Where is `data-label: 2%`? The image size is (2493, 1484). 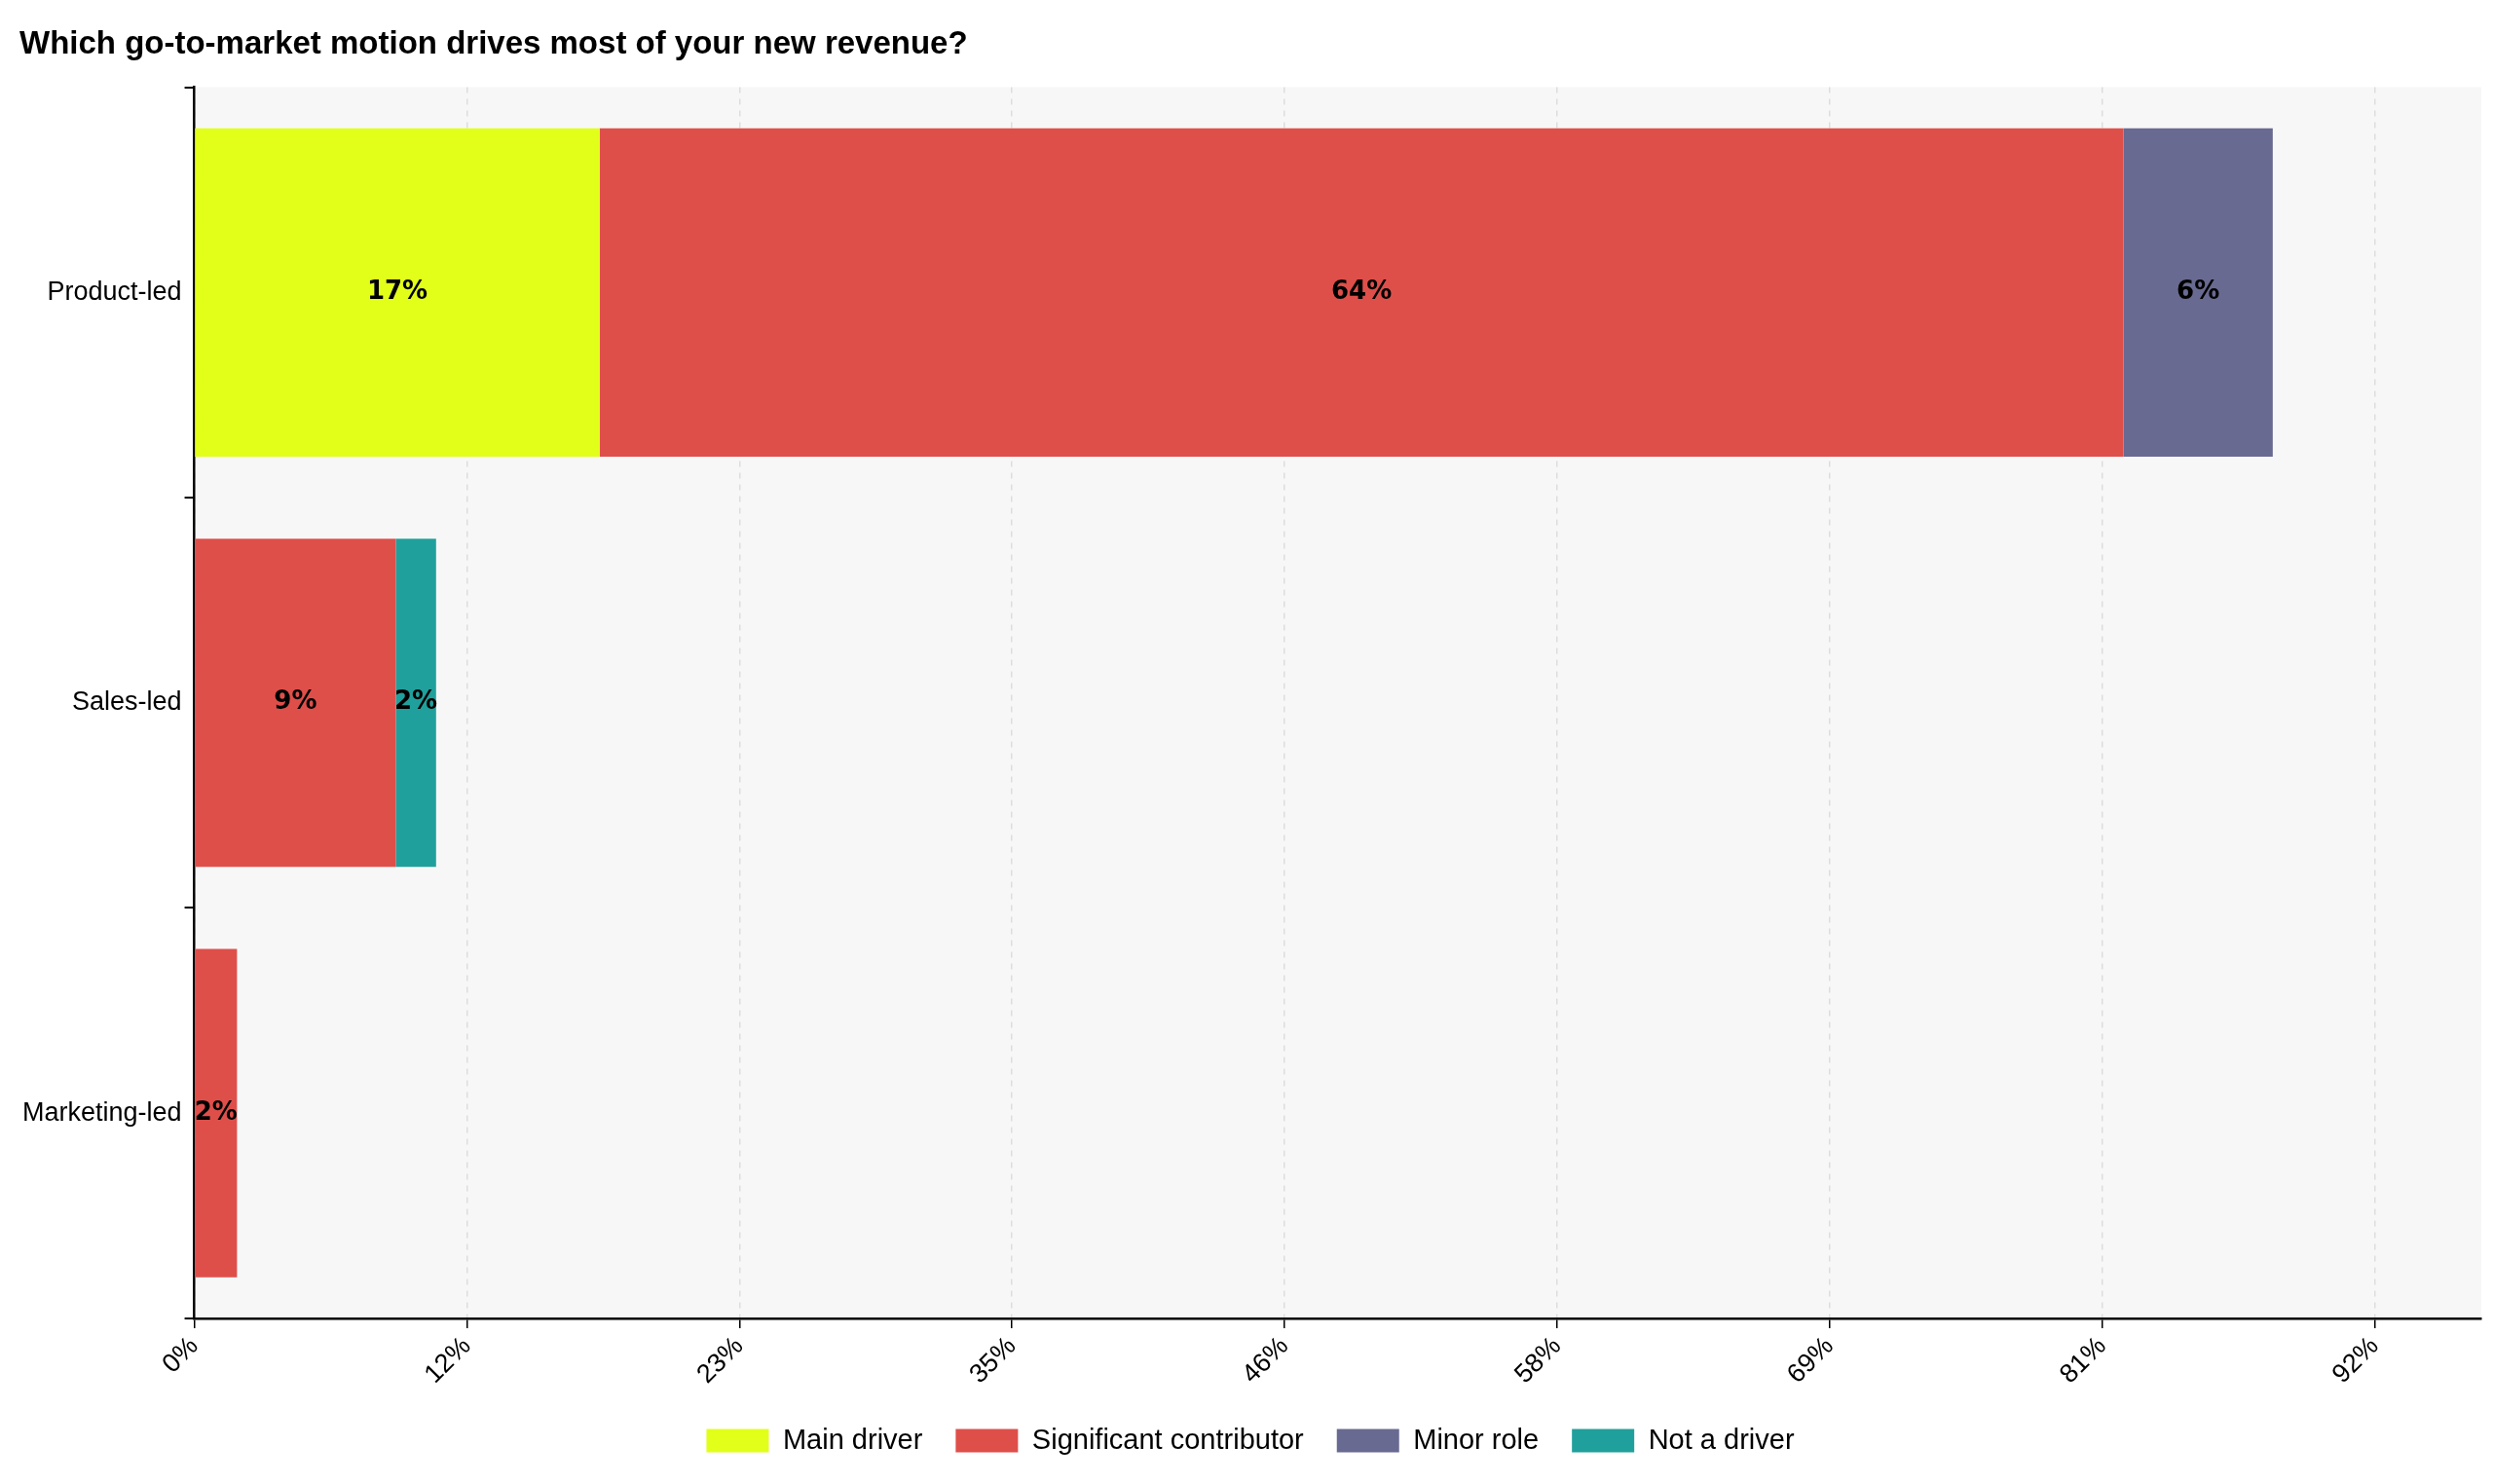 data-label: 2% is located at coordinates (216, 1110).